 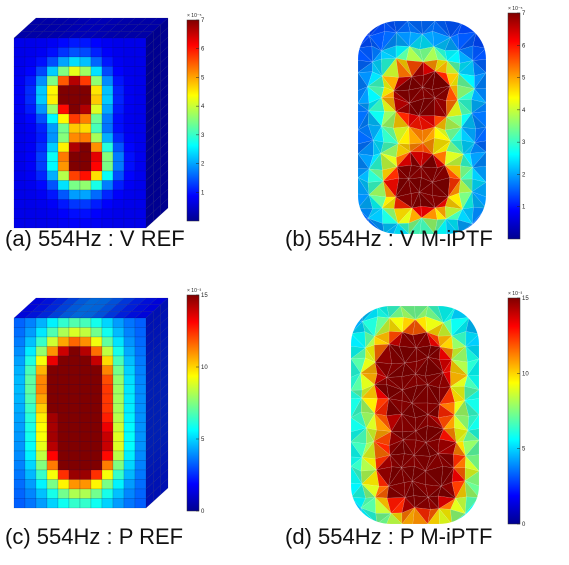 What do you see at coordinates (193, 403) in the screenshot?
I see `colorbar-gradient` at bounding box center [193, 403].